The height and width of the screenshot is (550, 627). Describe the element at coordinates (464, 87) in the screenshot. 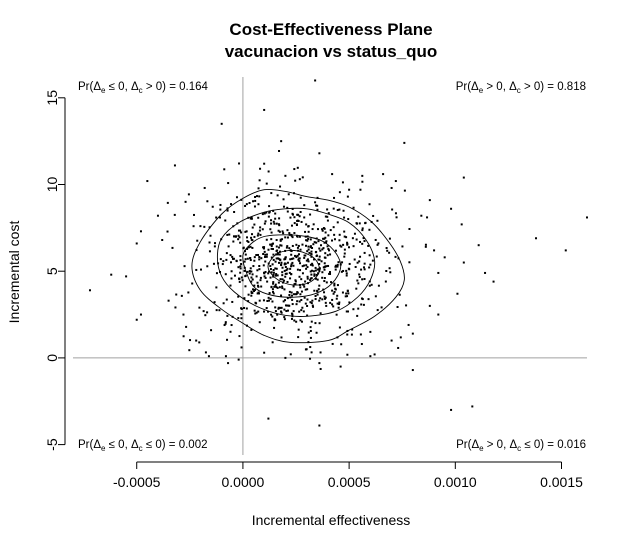

I see `annotation-part: Pr(` at that location.